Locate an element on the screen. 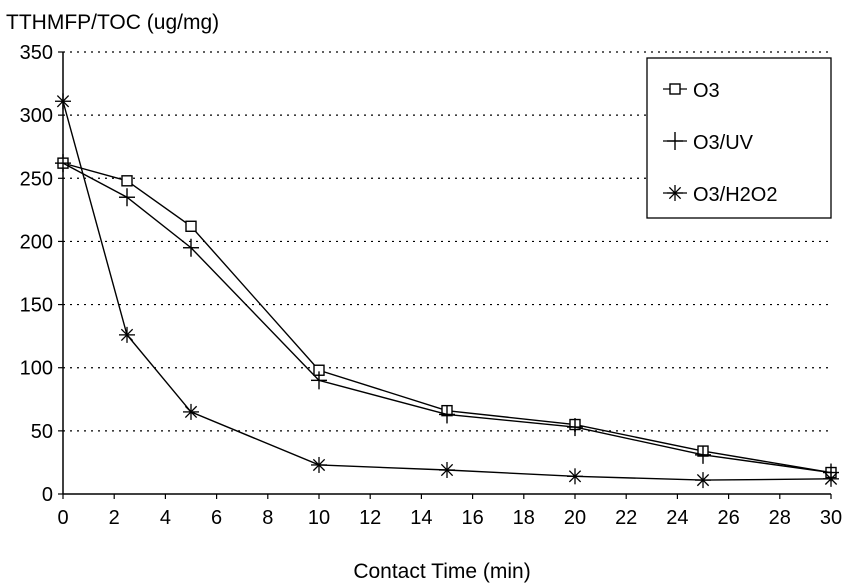 The height and width of the screenshot is (587, 849). legend: O3 O3/UV O3/H2O2 is located at coordinates (739, 138).